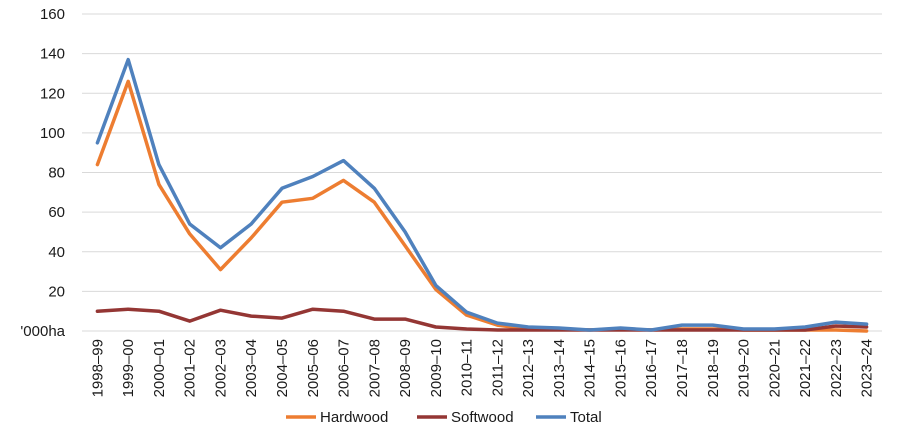  I want to click on x-tick-label: 2012–13, so click(528, 368).